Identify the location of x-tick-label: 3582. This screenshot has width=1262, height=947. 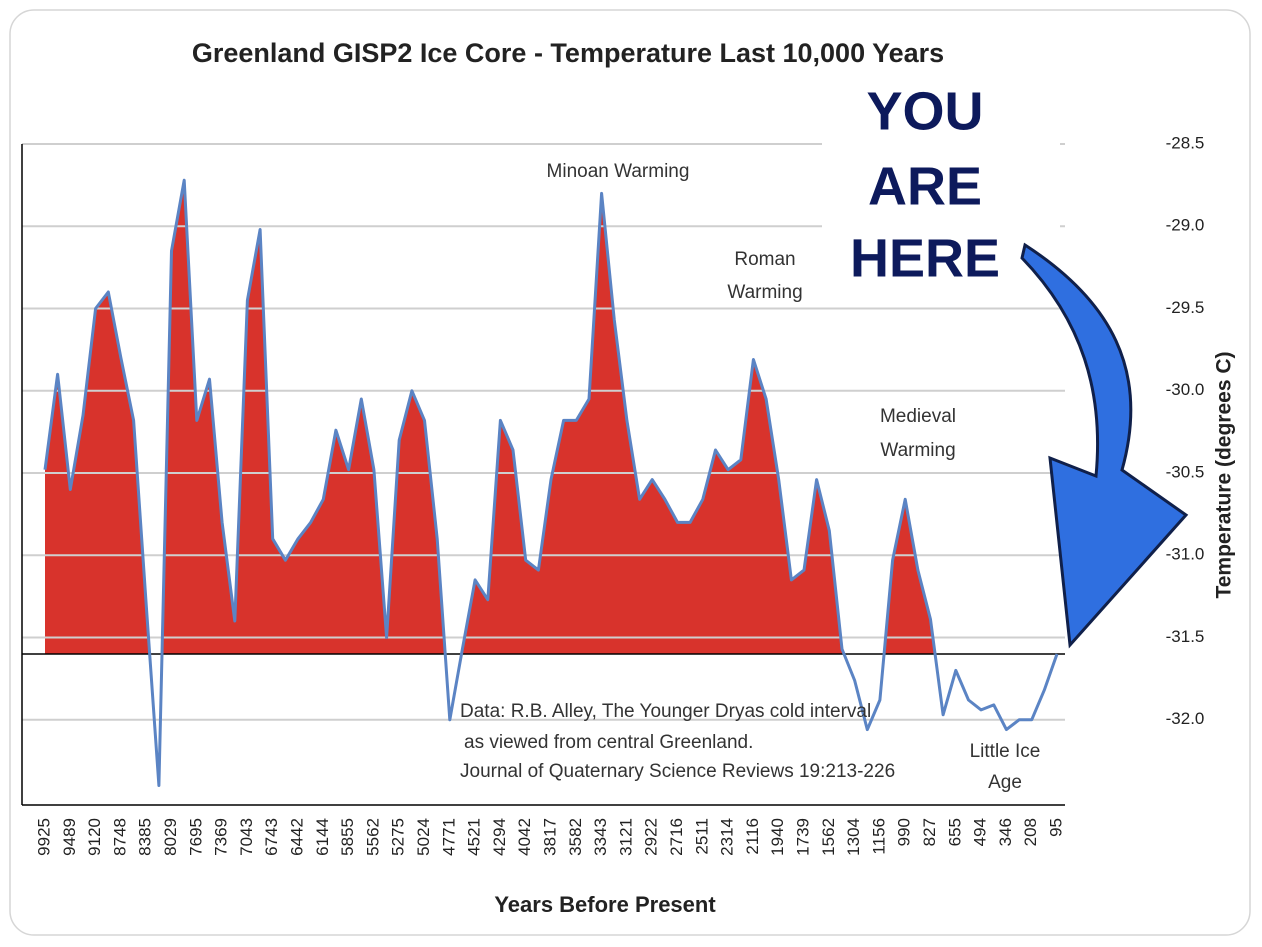
(575, 837).